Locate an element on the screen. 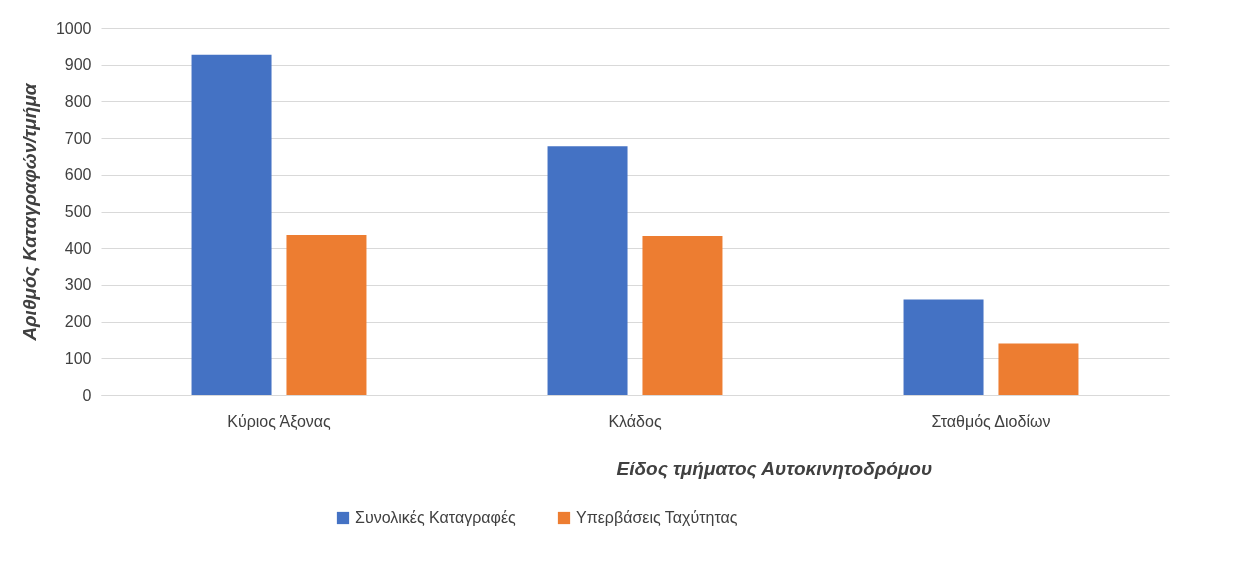 This screenshot has width=1244, height=578. y-tick-label: 200 is located at coordinates (78, 322).